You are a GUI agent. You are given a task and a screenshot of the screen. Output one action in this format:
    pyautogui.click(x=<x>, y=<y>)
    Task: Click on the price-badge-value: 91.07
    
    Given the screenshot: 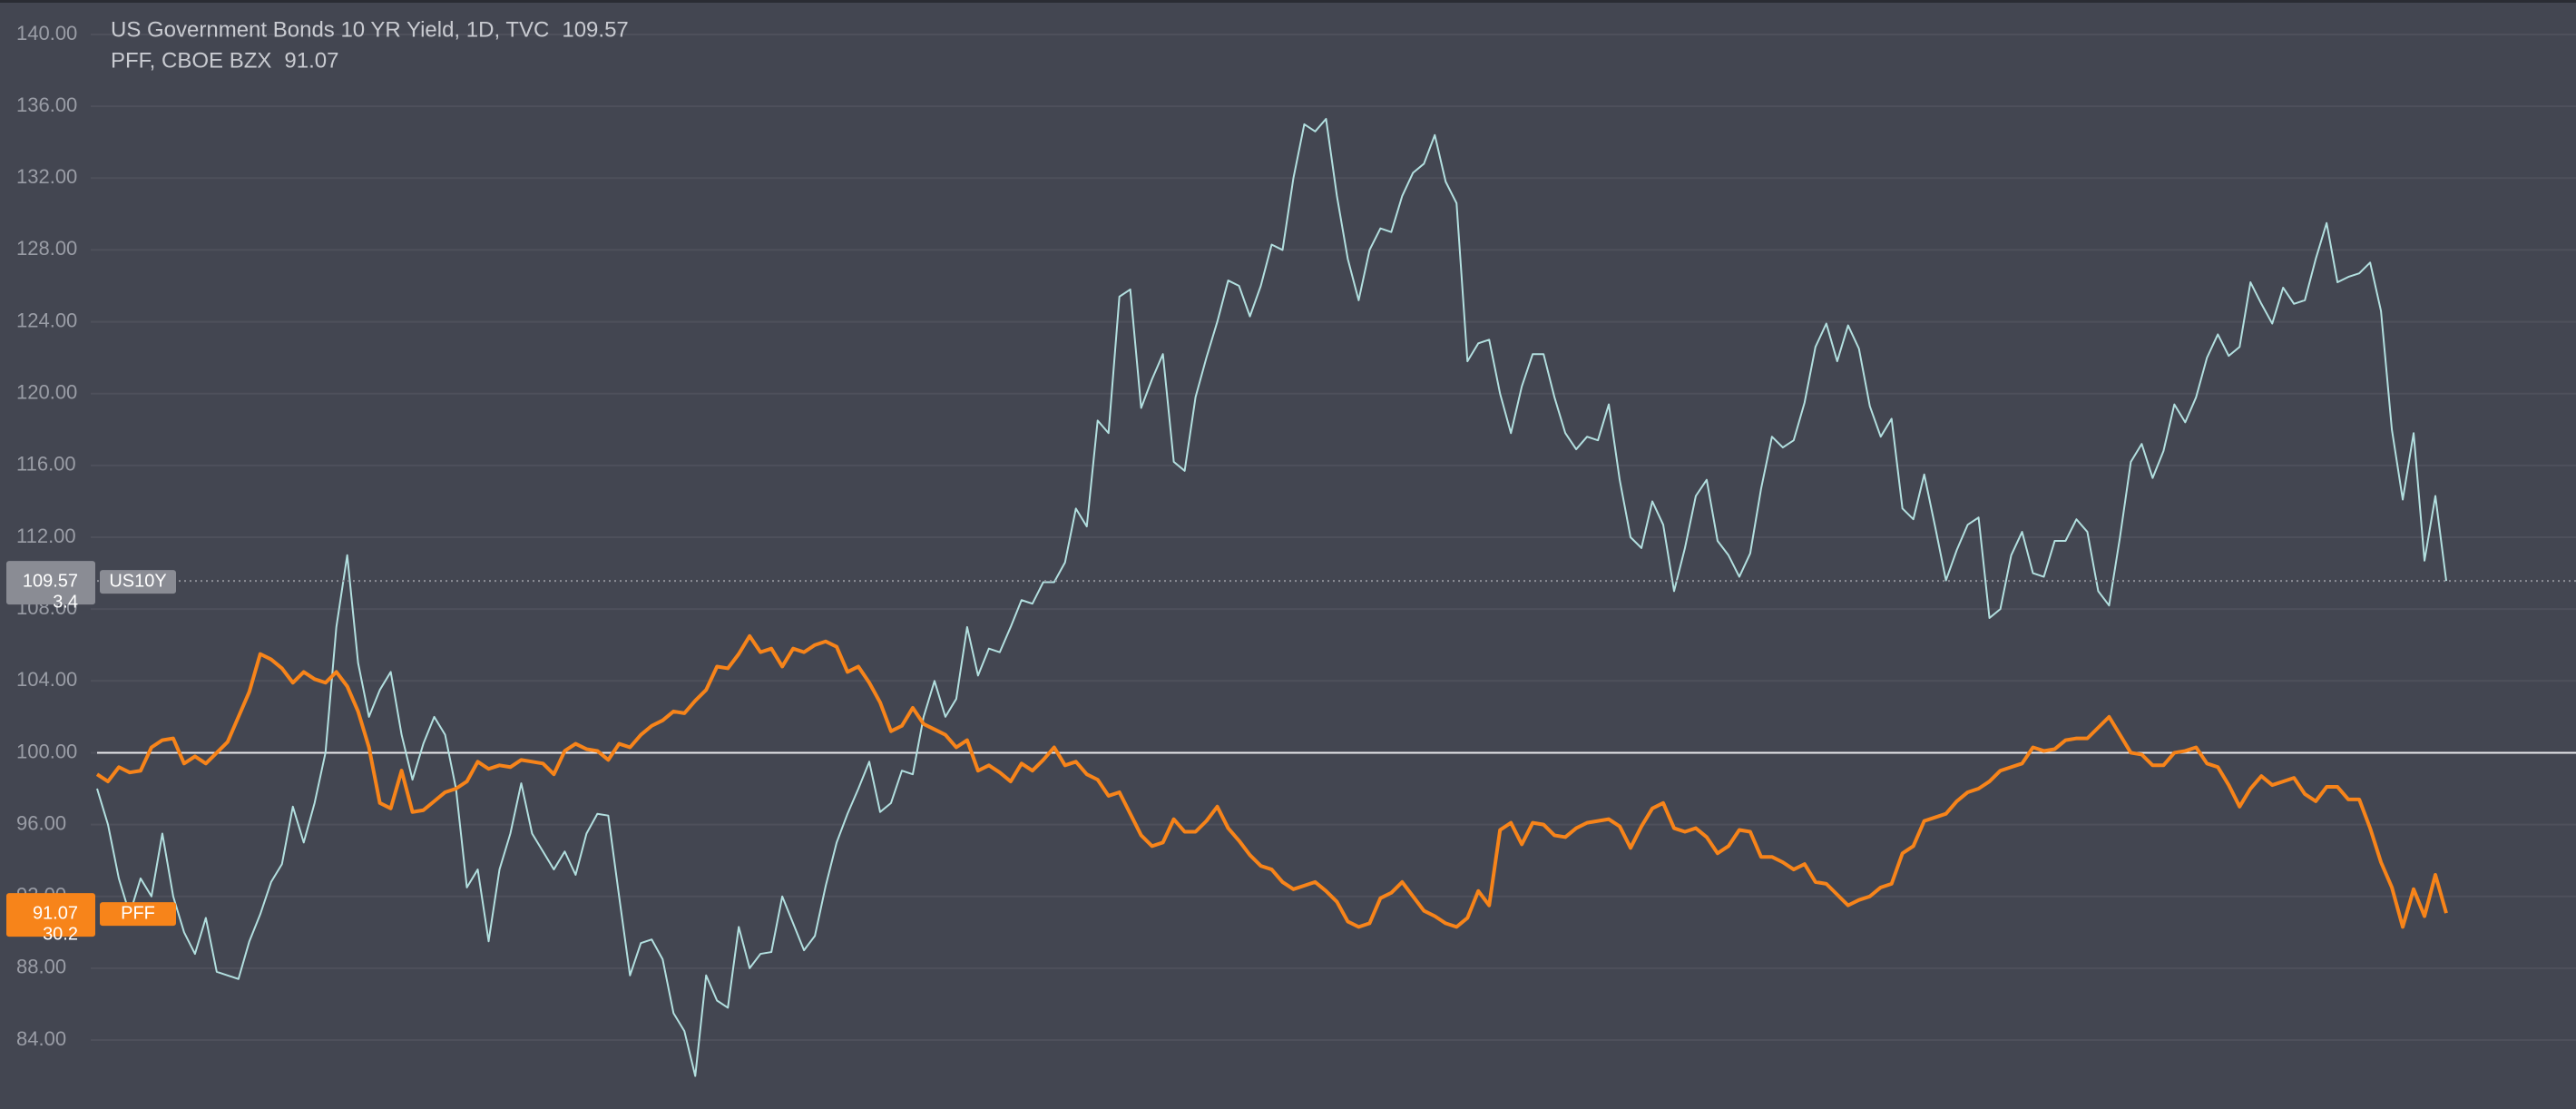 What is the action you would take?
    pyautogui.click(x=55, y=913)
    